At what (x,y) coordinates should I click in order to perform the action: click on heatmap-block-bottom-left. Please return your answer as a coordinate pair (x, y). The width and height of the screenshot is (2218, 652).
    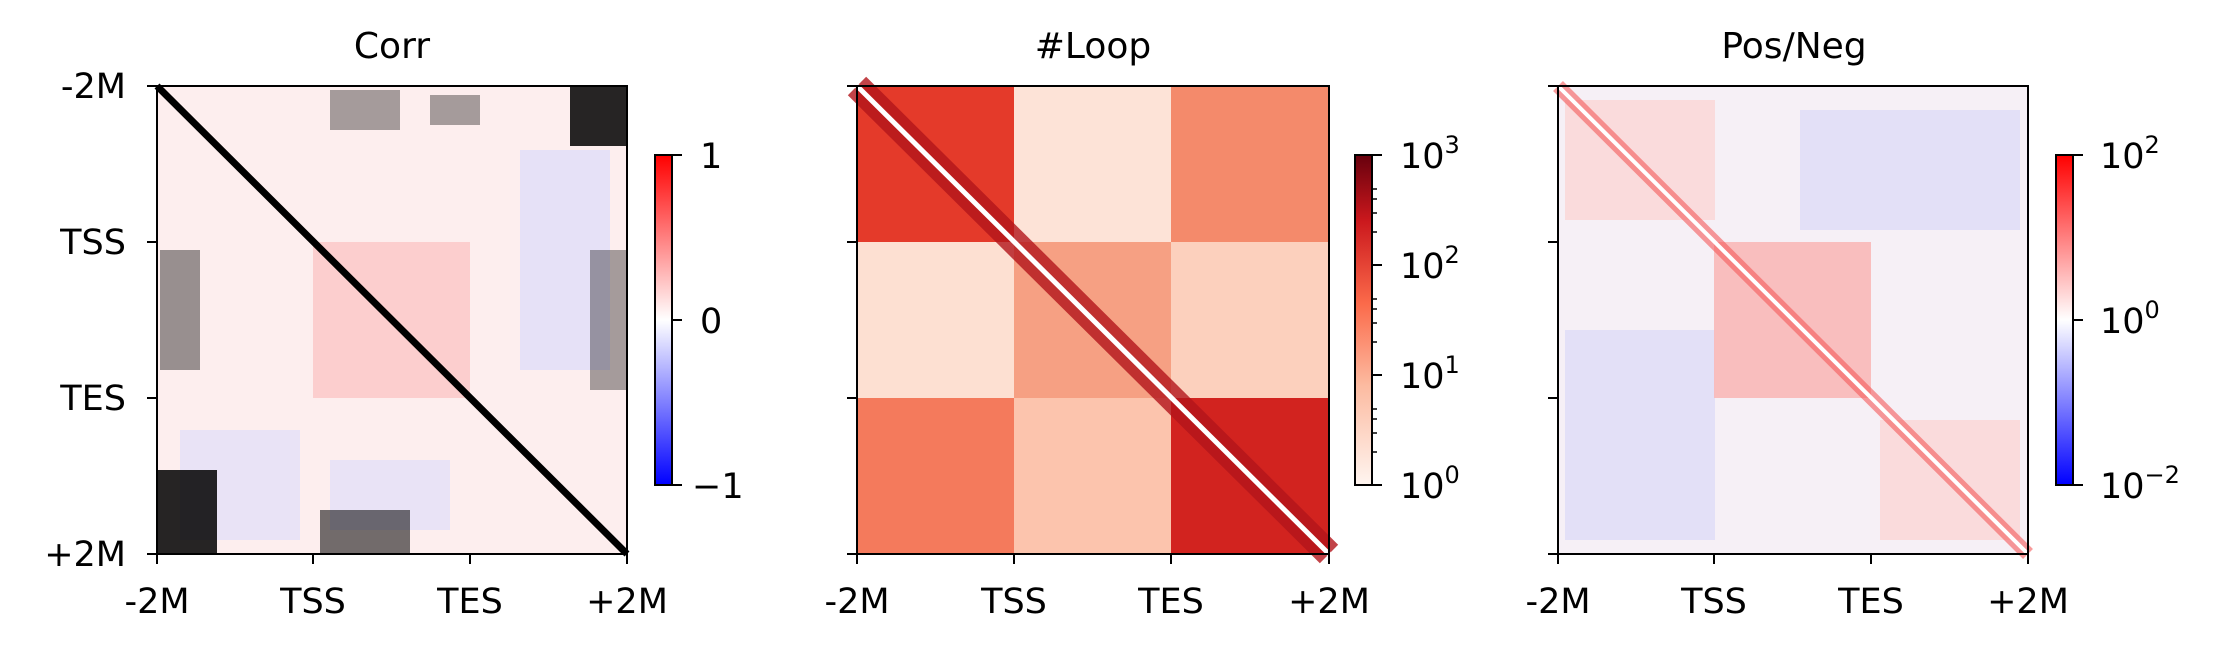
    Looking at the image, I should click on (935, 476).